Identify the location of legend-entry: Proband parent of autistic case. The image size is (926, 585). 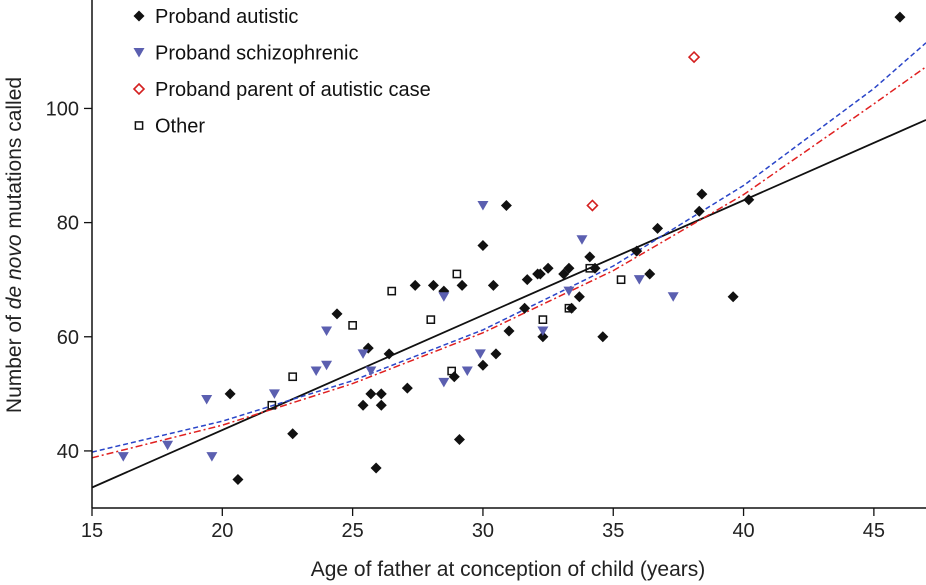
(281, 90).